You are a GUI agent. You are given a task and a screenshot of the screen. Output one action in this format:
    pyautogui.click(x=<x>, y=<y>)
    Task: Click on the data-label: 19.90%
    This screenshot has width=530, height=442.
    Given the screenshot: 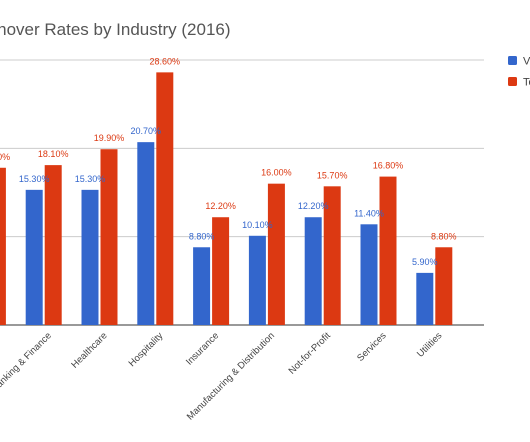 What is the action you would take?
    pyautogui.click(x=109, y=138)
    